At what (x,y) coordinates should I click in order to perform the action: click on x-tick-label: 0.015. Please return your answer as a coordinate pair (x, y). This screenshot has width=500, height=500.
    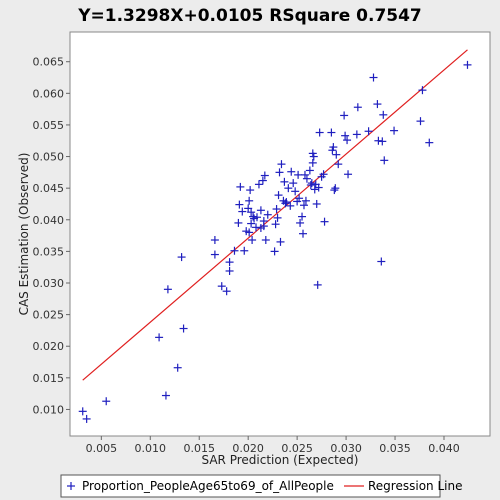
    Looking at the image, I should click on (199, 448).